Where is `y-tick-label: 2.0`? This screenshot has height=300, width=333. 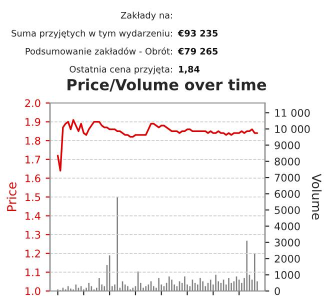 y-tick-label: 2.0 is located at coordinates (32, 103).